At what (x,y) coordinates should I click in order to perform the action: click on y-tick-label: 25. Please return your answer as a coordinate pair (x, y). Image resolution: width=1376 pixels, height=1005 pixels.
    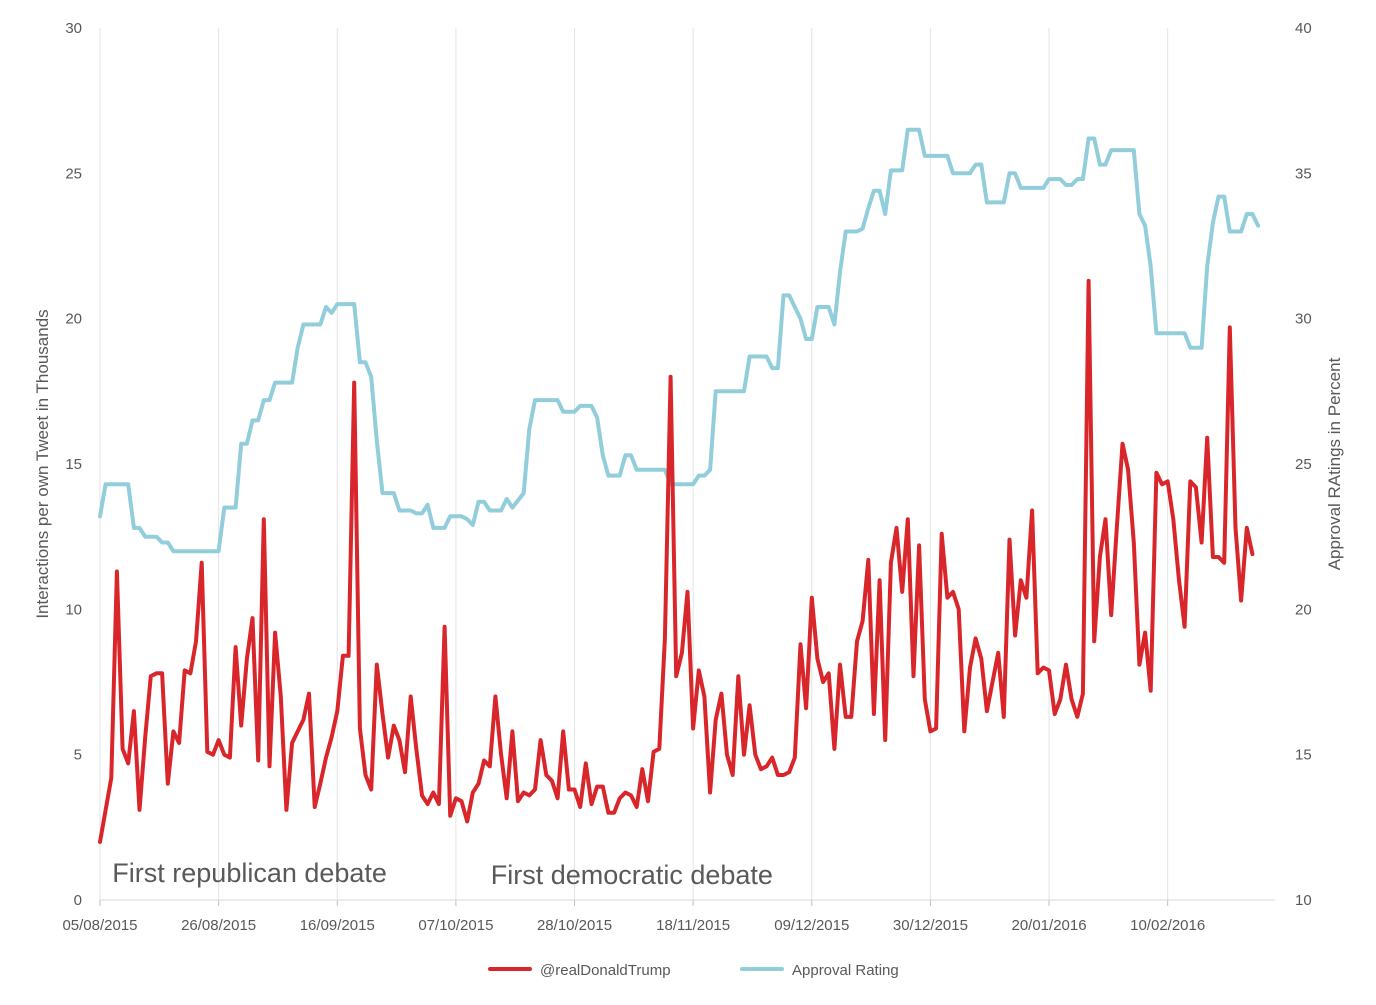
    Looking at the image, I should click on (73, 173).